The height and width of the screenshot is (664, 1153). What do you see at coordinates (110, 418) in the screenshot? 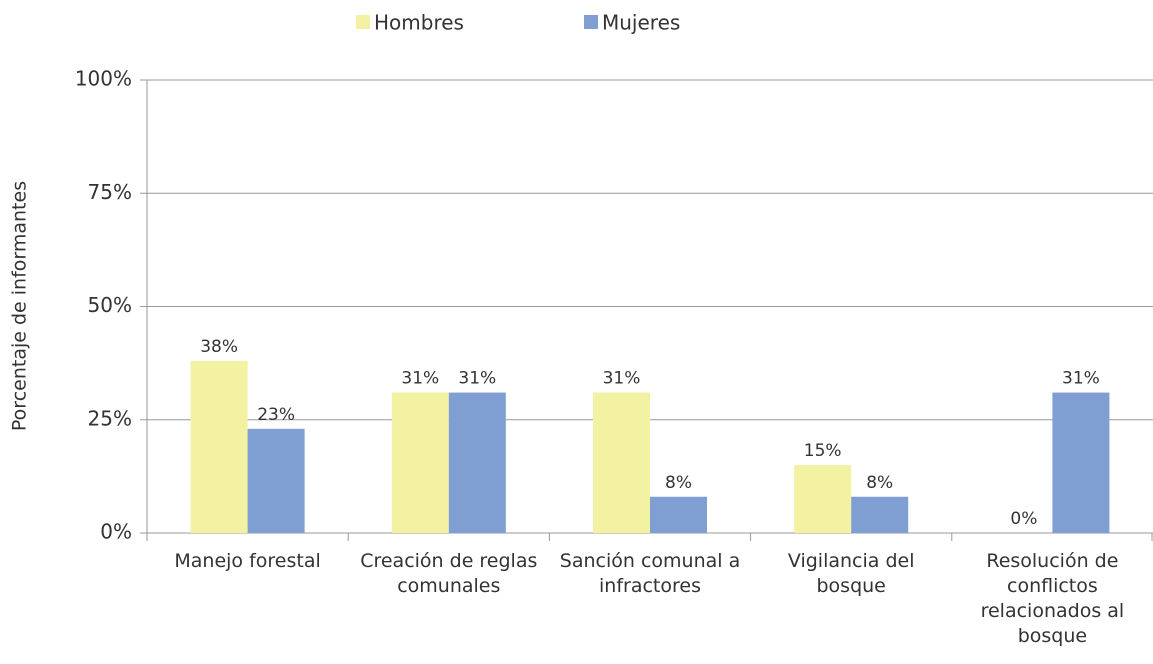
I see `y-tick-label: 25%` at bounding box center [110, 418].